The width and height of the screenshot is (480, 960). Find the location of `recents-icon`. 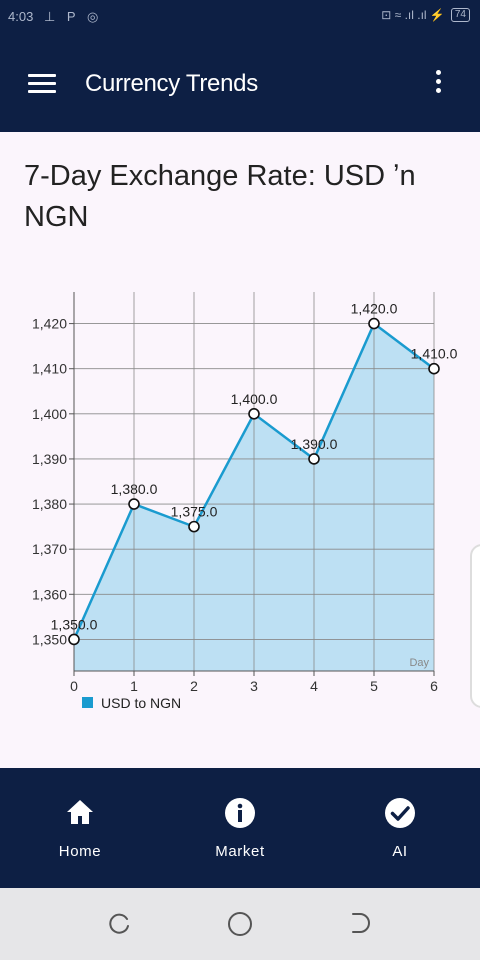

recents-icon is located at coordinates (120, 923).